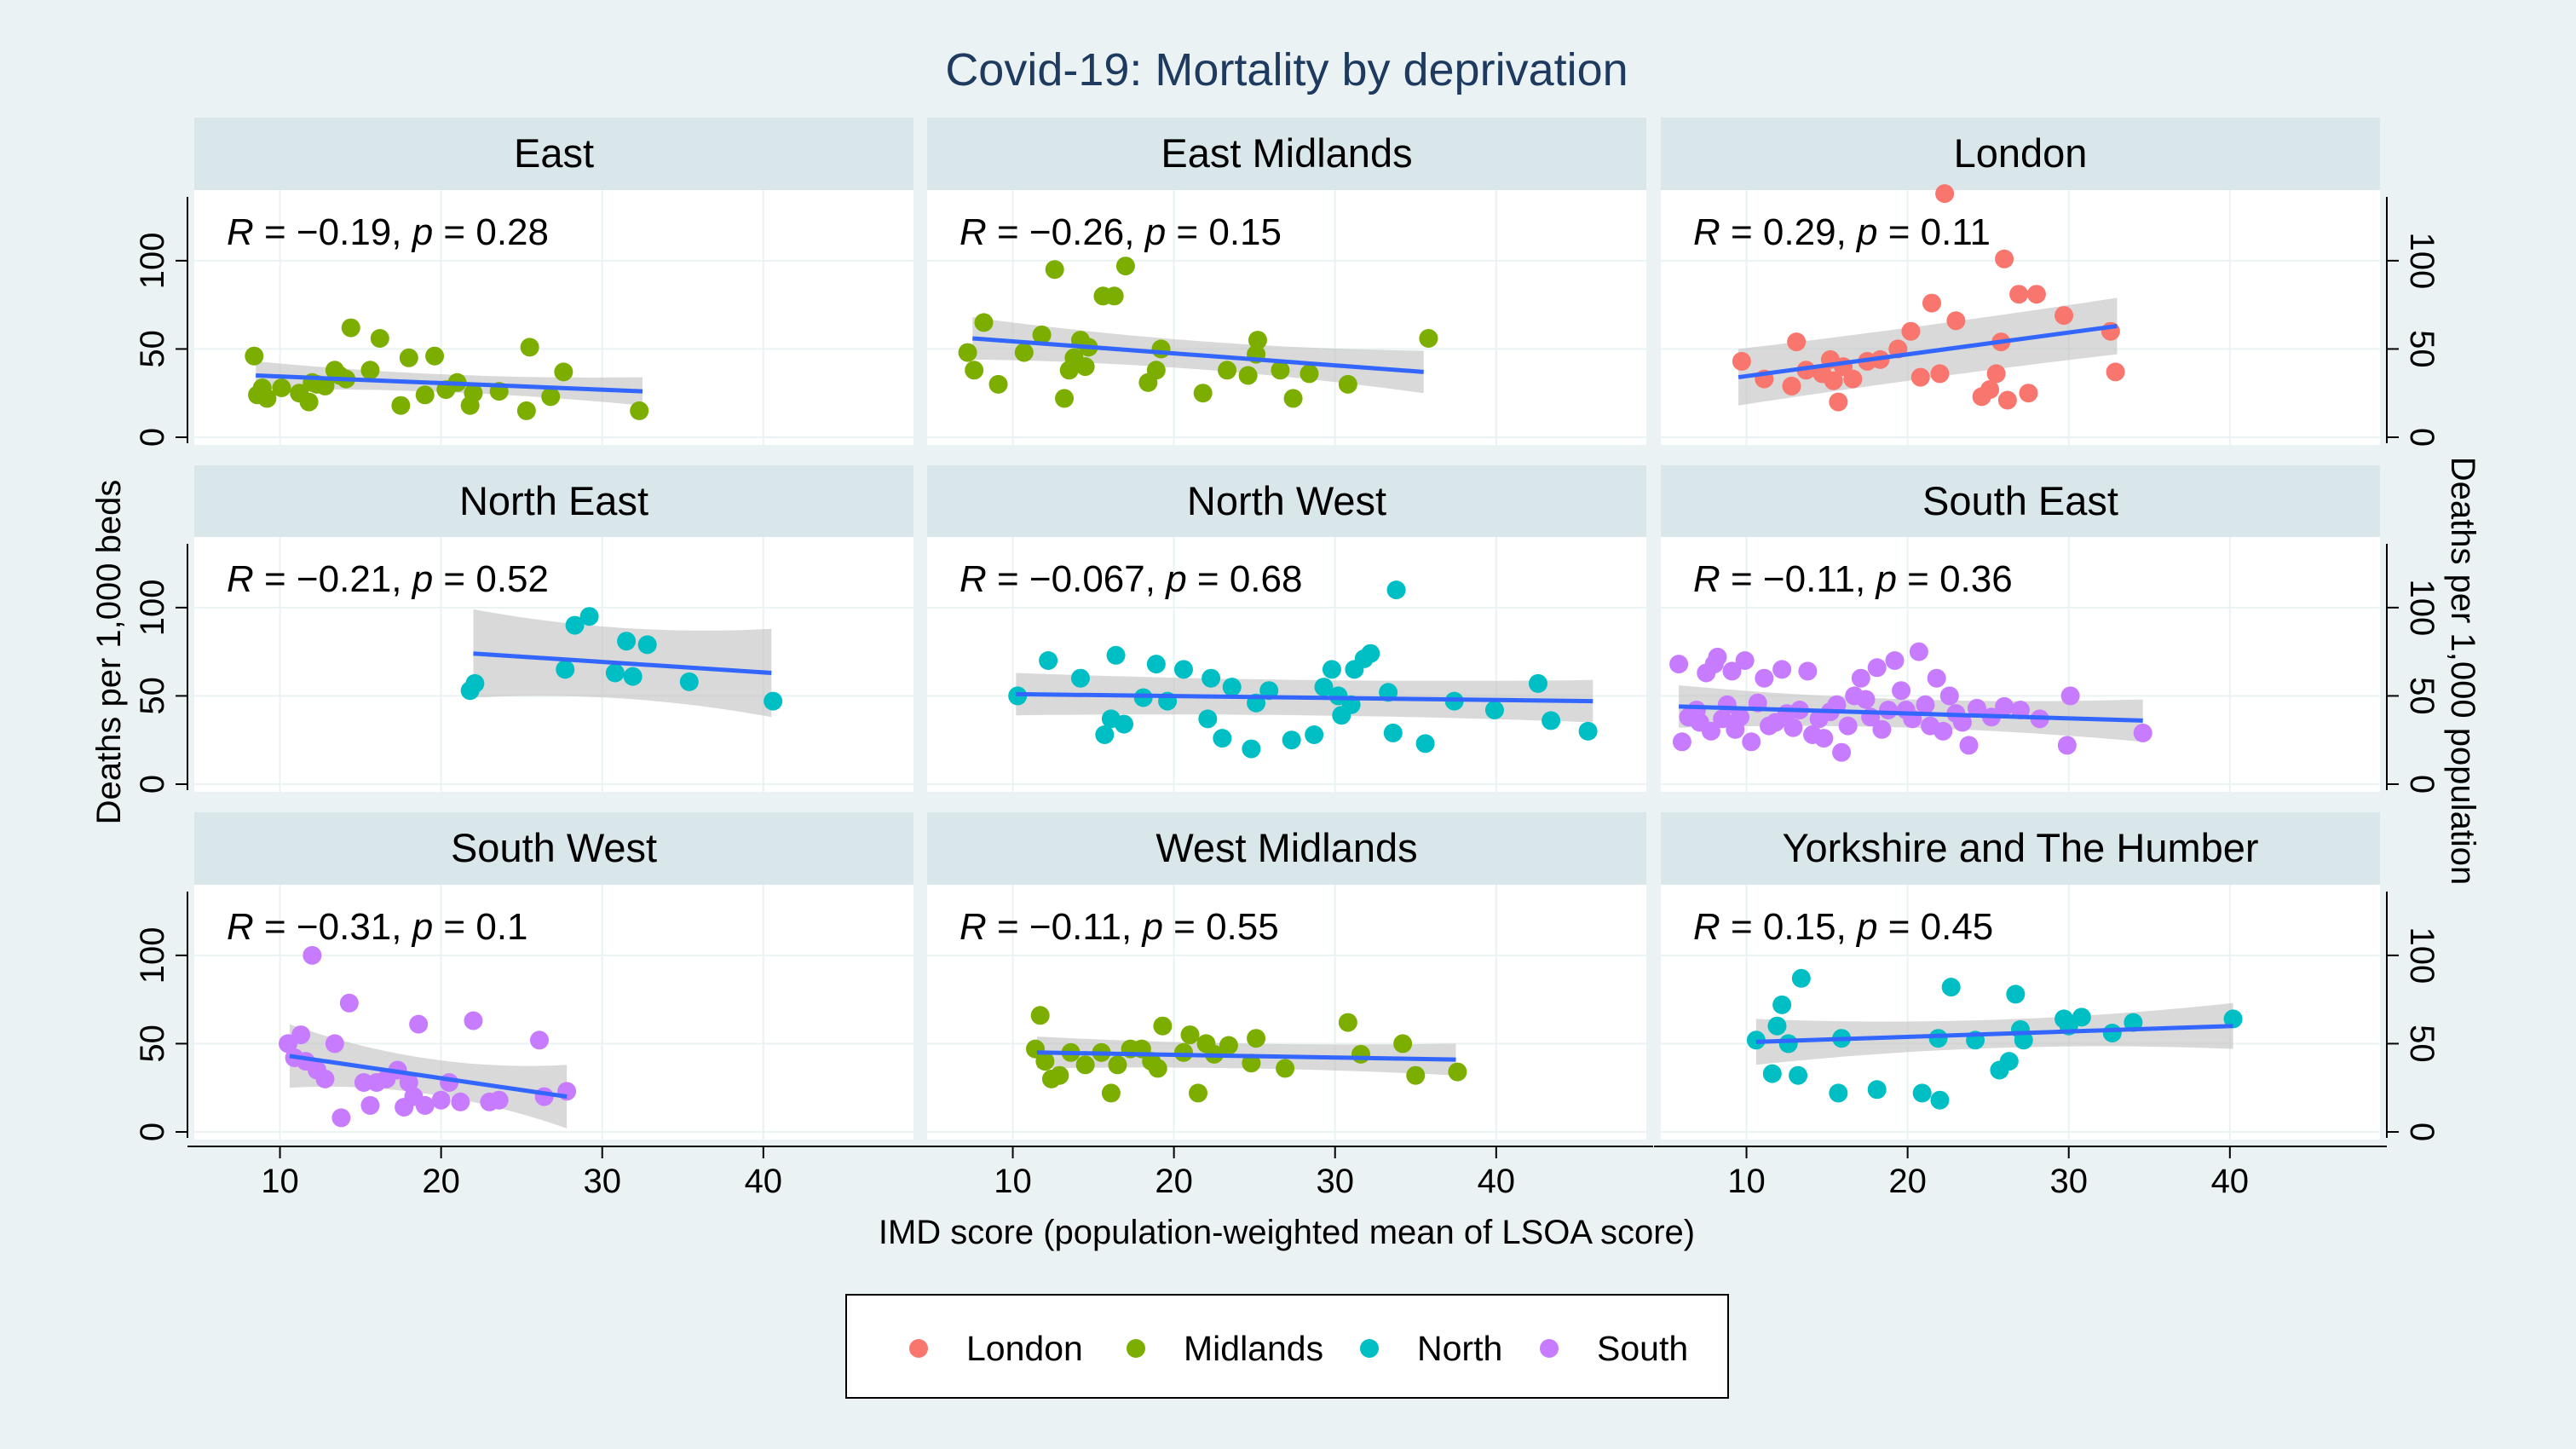 This screenshot has width=2576, height=1449. What do you see at coordinates (280, 1181) in the screenshot?
I see `x-tick-label: 10` at bounding box center [280, 1181].